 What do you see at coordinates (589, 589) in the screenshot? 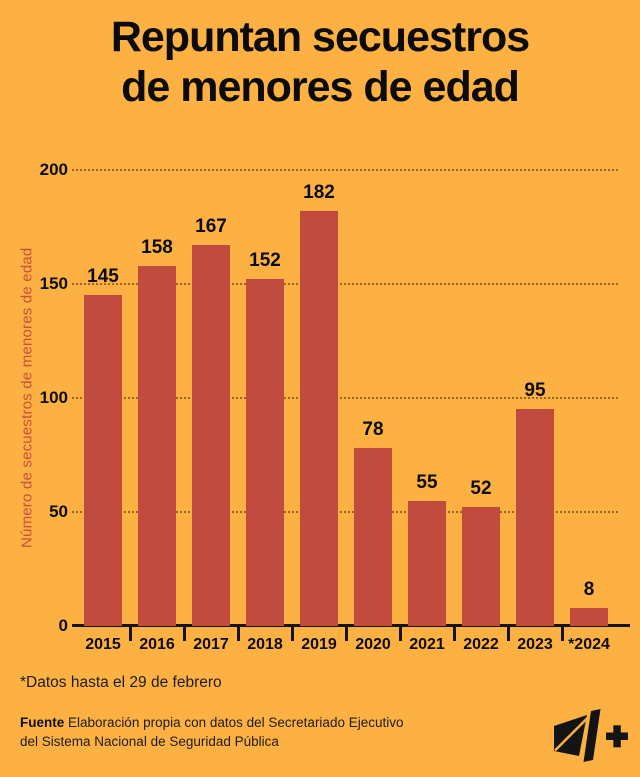
I see `value-label-*2024: 8` at bounding box center [589, 589].